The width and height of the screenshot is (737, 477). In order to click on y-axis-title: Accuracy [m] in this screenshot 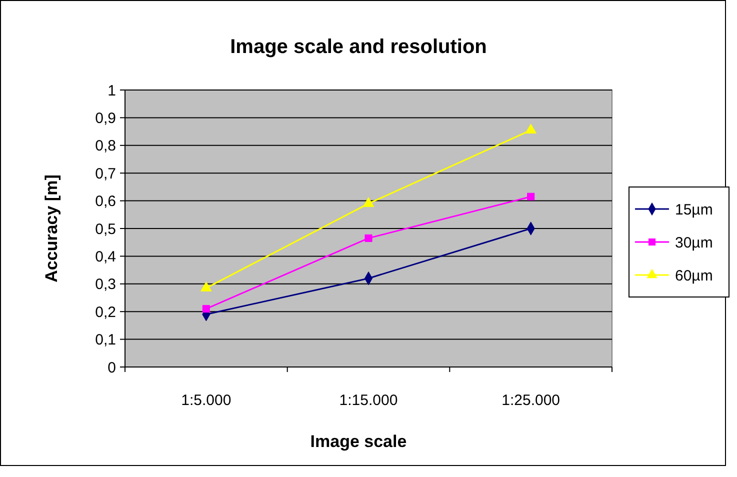, I will do `click(51, 228)`.